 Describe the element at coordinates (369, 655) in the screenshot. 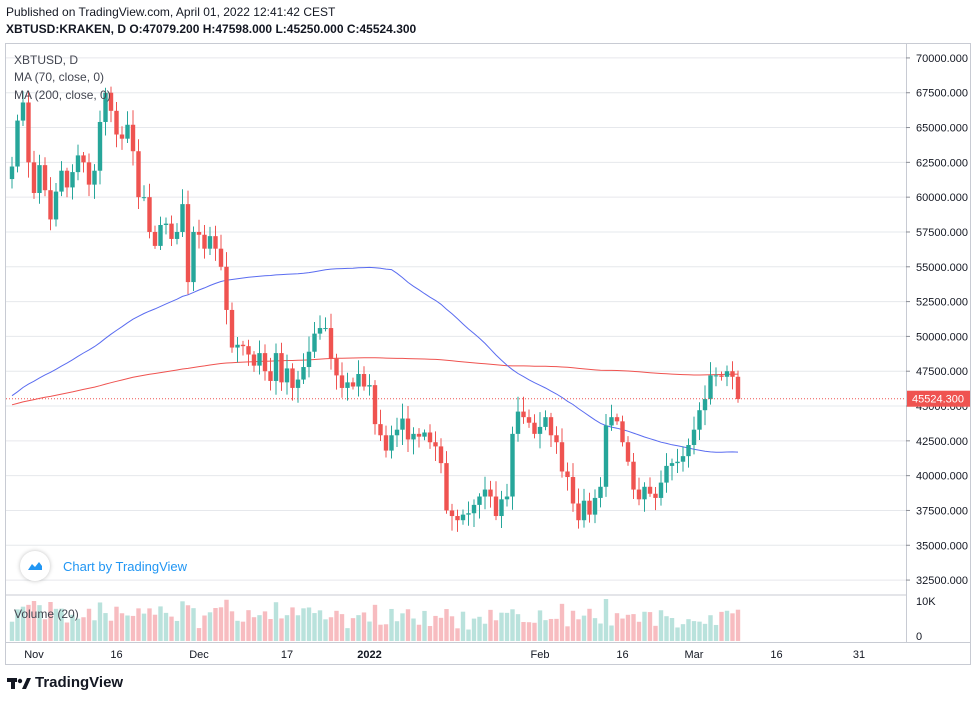

I see `x-tick-label: 2022` at that location.